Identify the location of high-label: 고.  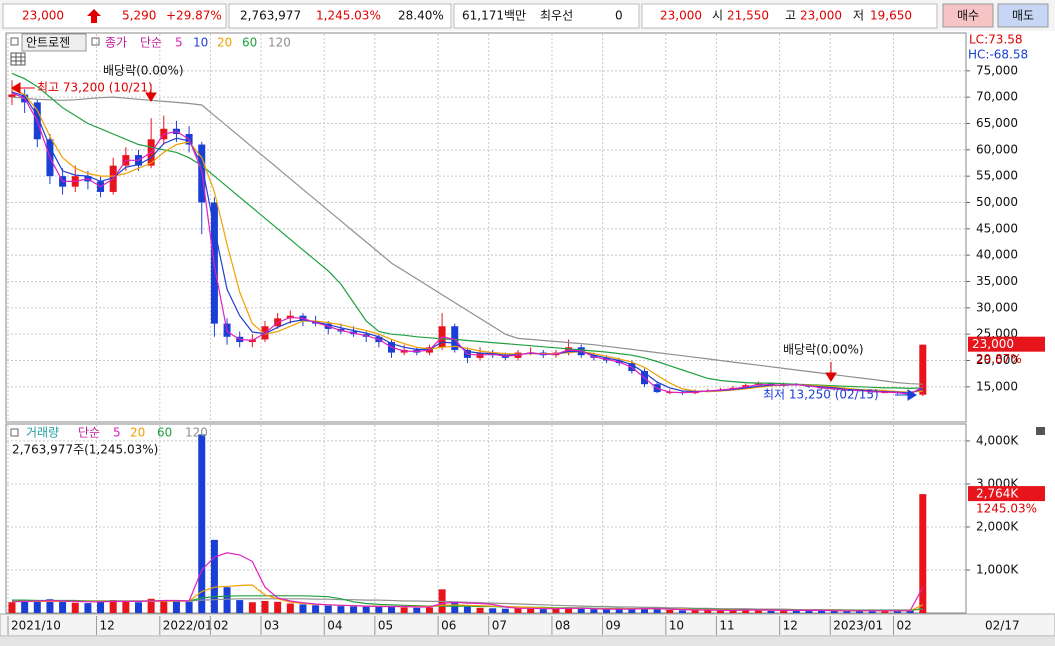
(790, 16).